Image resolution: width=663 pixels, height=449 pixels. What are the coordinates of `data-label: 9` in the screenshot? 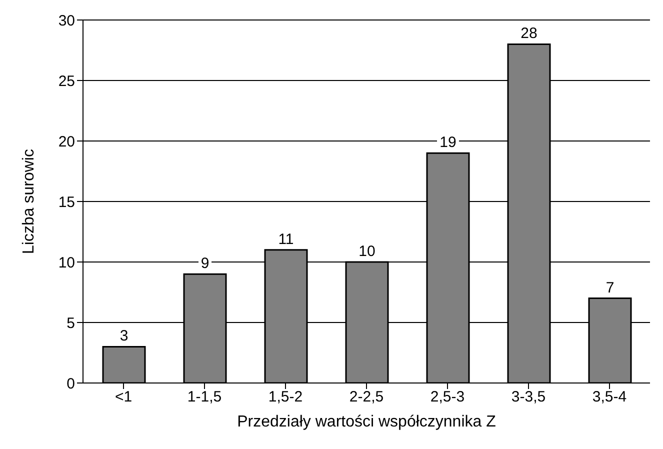 It's located at (205, 263).